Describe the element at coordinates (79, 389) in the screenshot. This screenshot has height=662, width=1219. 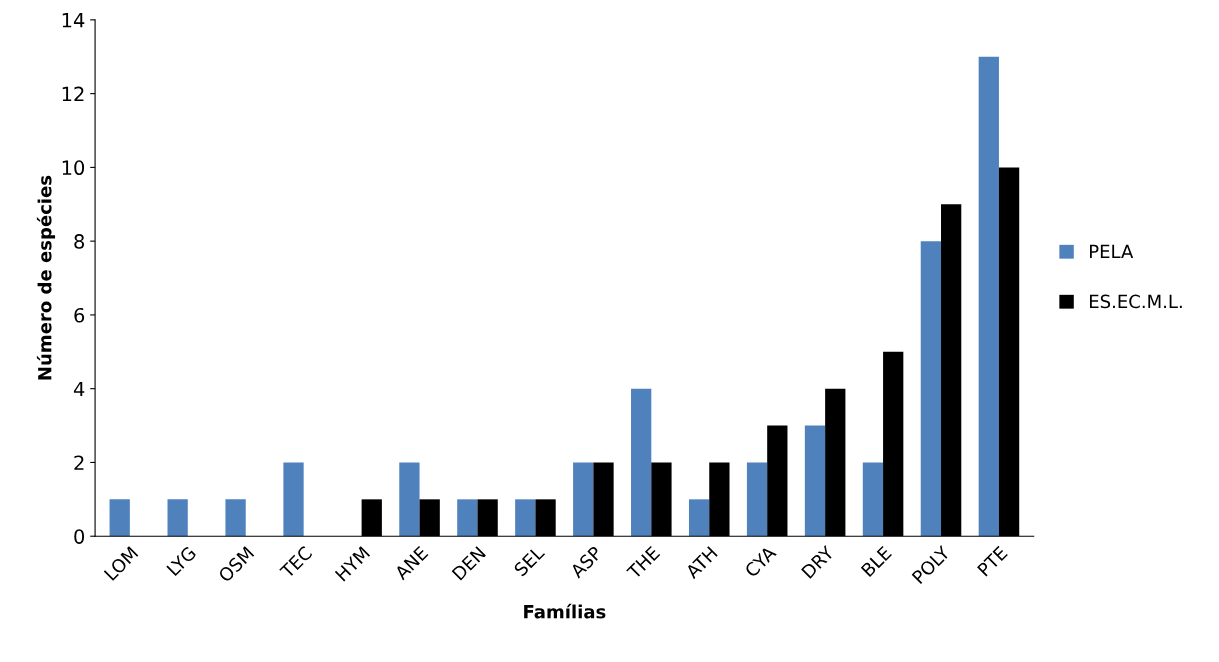
I see `y-tick-label: 4` at that location.